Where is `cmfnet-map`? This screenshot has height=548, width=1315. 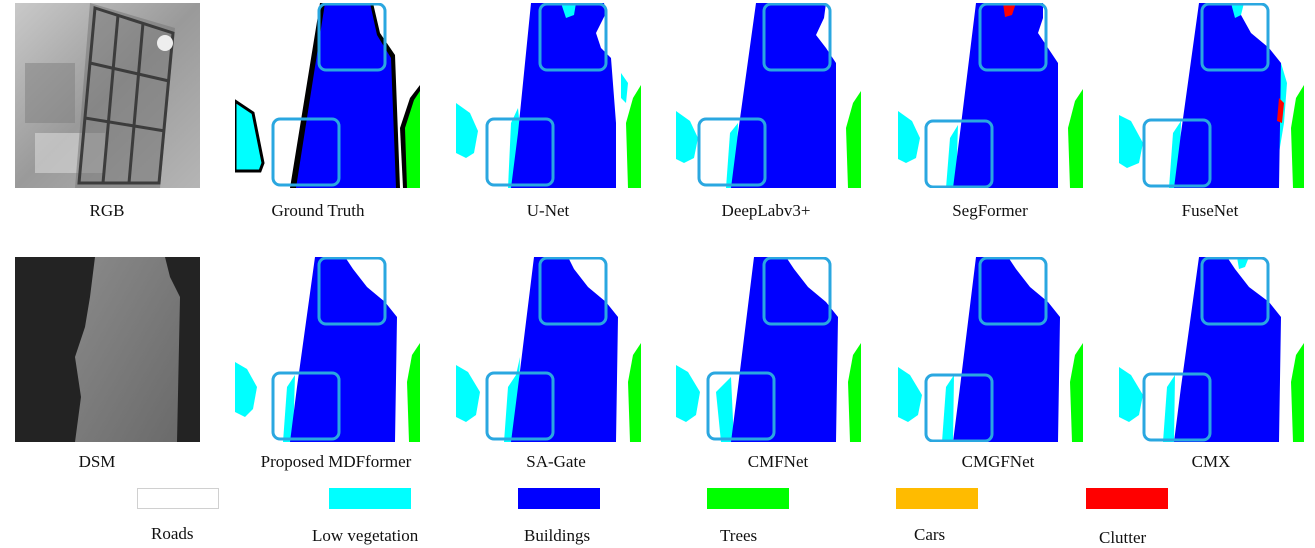 cmfnet-map is located at coordinates (768, 349).